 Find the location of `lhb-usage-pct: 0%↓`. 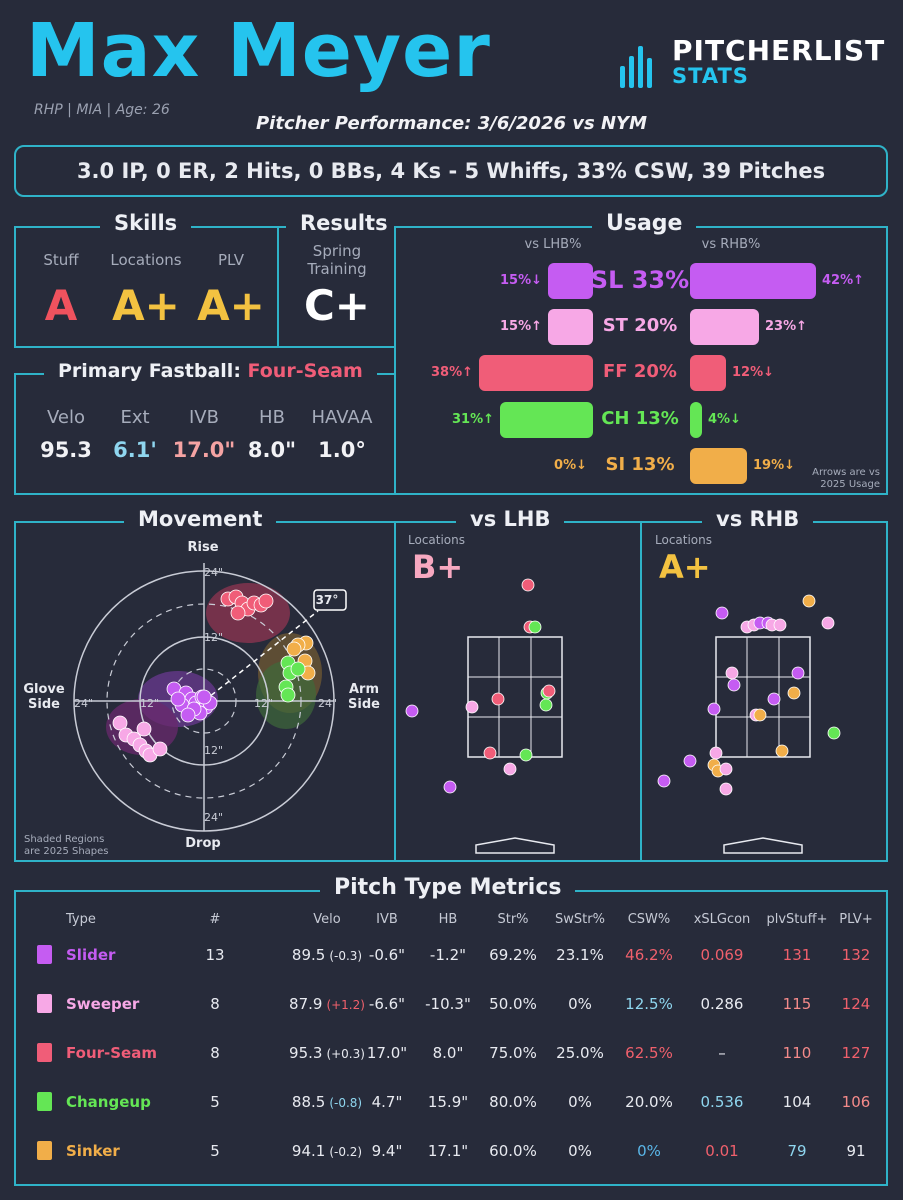

lhb-usage-pct: 0%↓ is located at coordinates (570, 465).